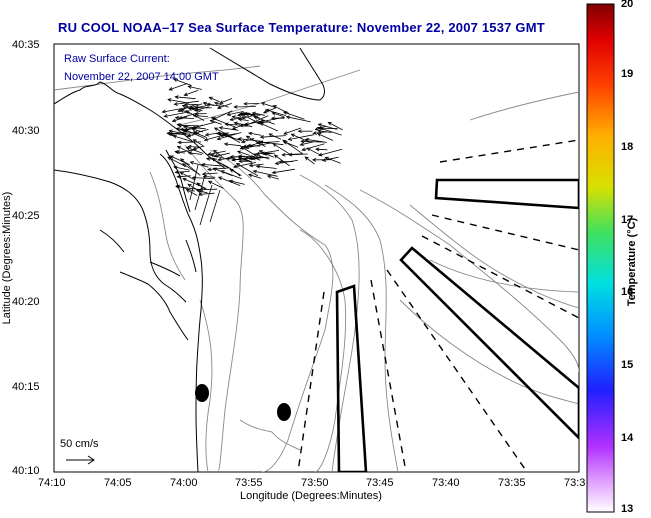  Describe the element at coordinates (79, 444) in the screenshot. I see `scale-label: 50 cm/s` at that location.